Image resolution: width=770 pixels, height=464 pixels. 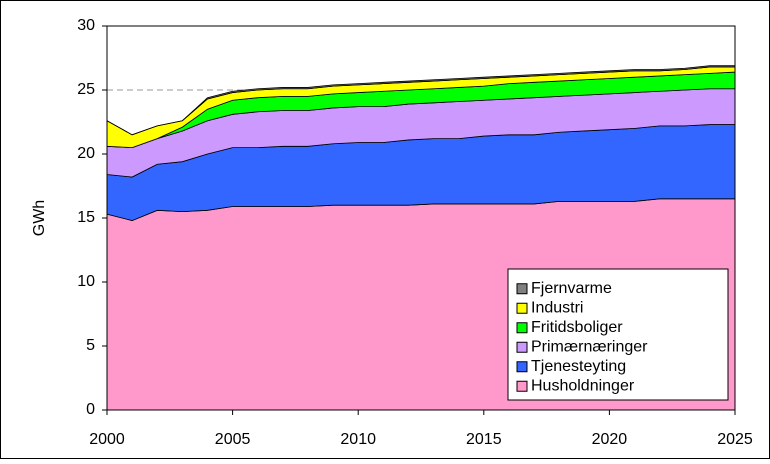 I want to click on y-axis-label: GWh, so click(x=39, y=218).